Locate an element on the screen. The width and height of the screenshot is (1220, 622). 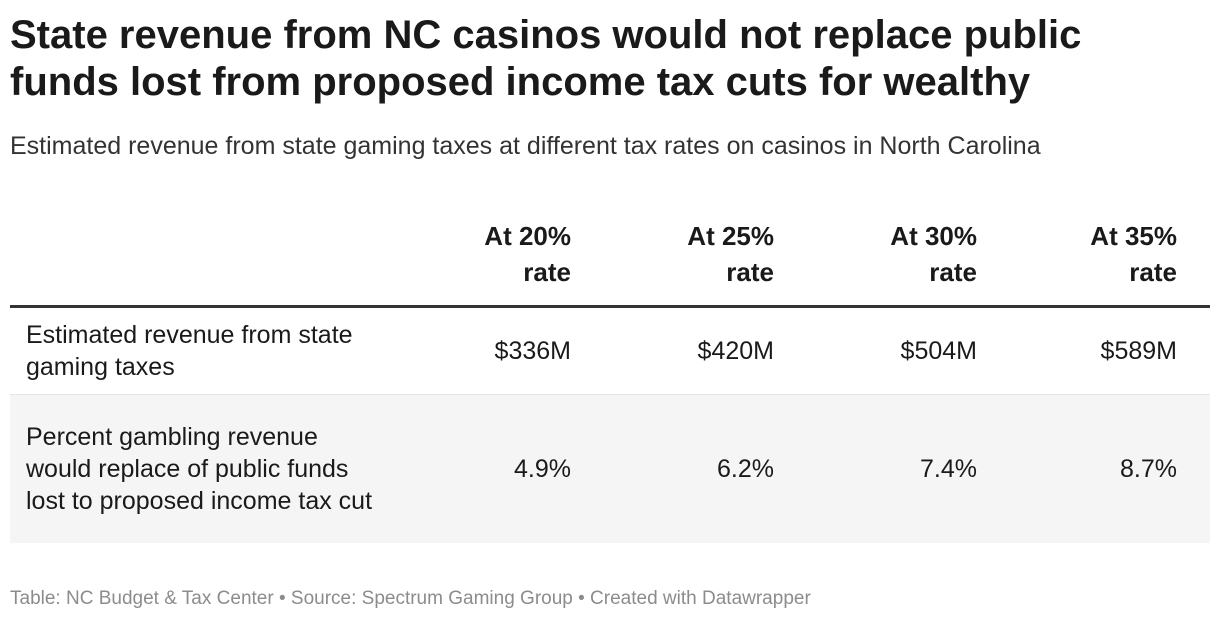
table-cell: 6.2% is located at coordinates (745, 469).